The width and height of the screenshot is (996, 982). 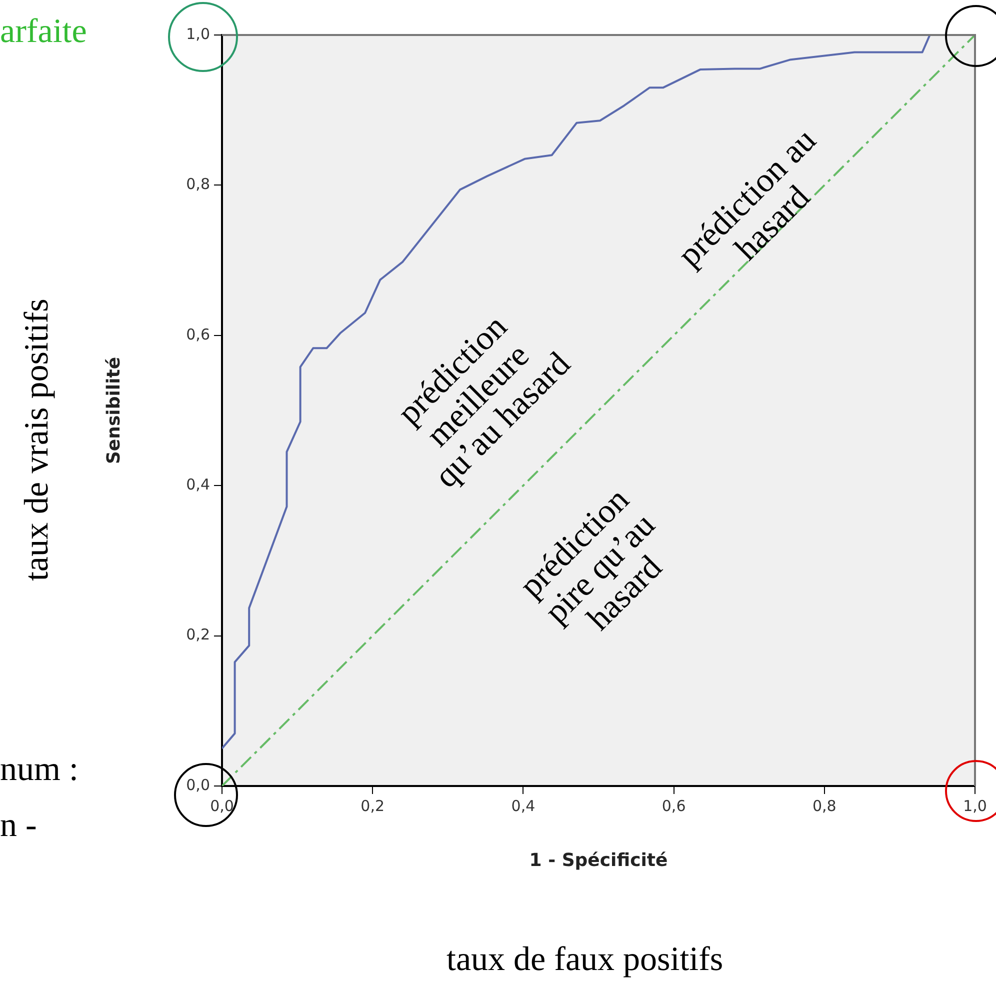 I want to click on text: arfaite, so click(x=43, y=31).